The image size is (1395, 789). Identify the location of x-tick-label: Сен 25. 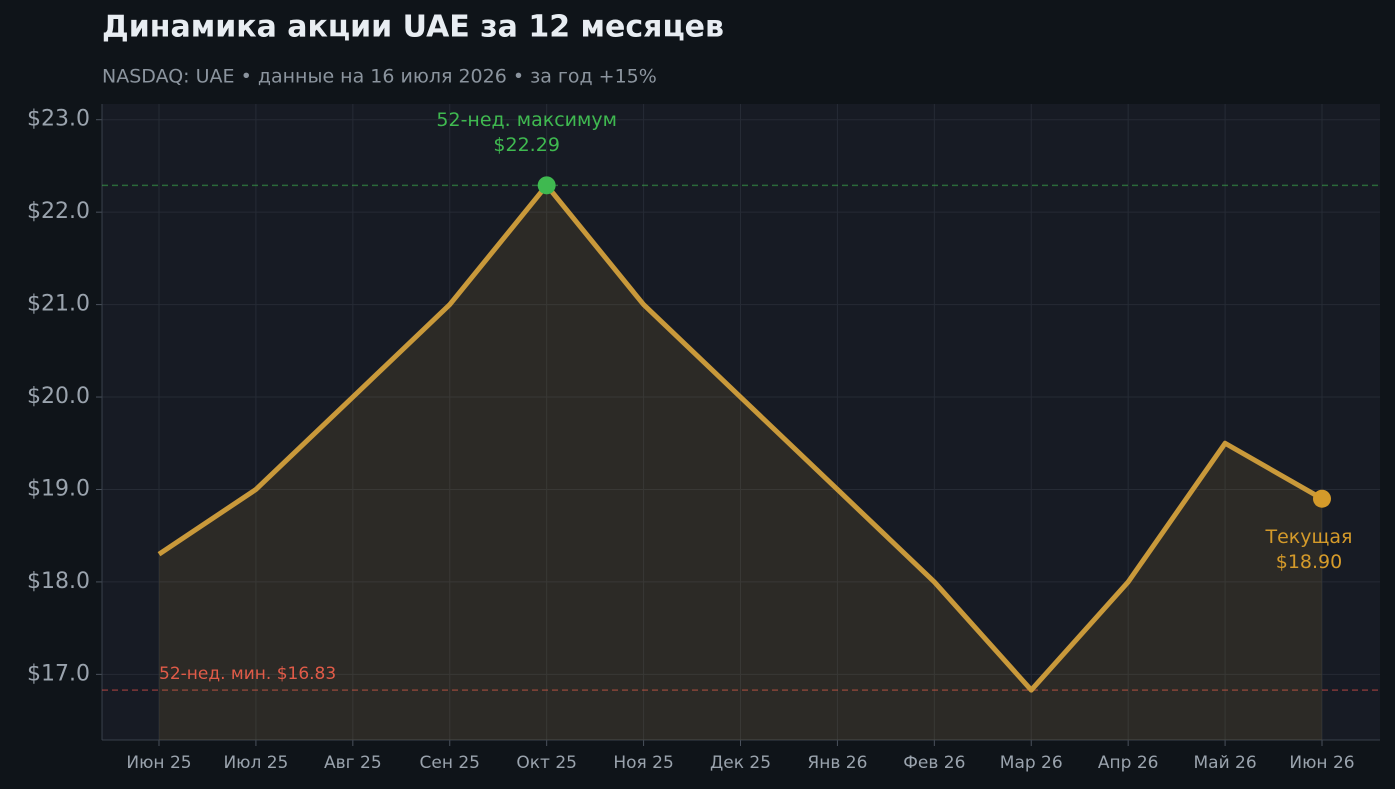
(450, 763).